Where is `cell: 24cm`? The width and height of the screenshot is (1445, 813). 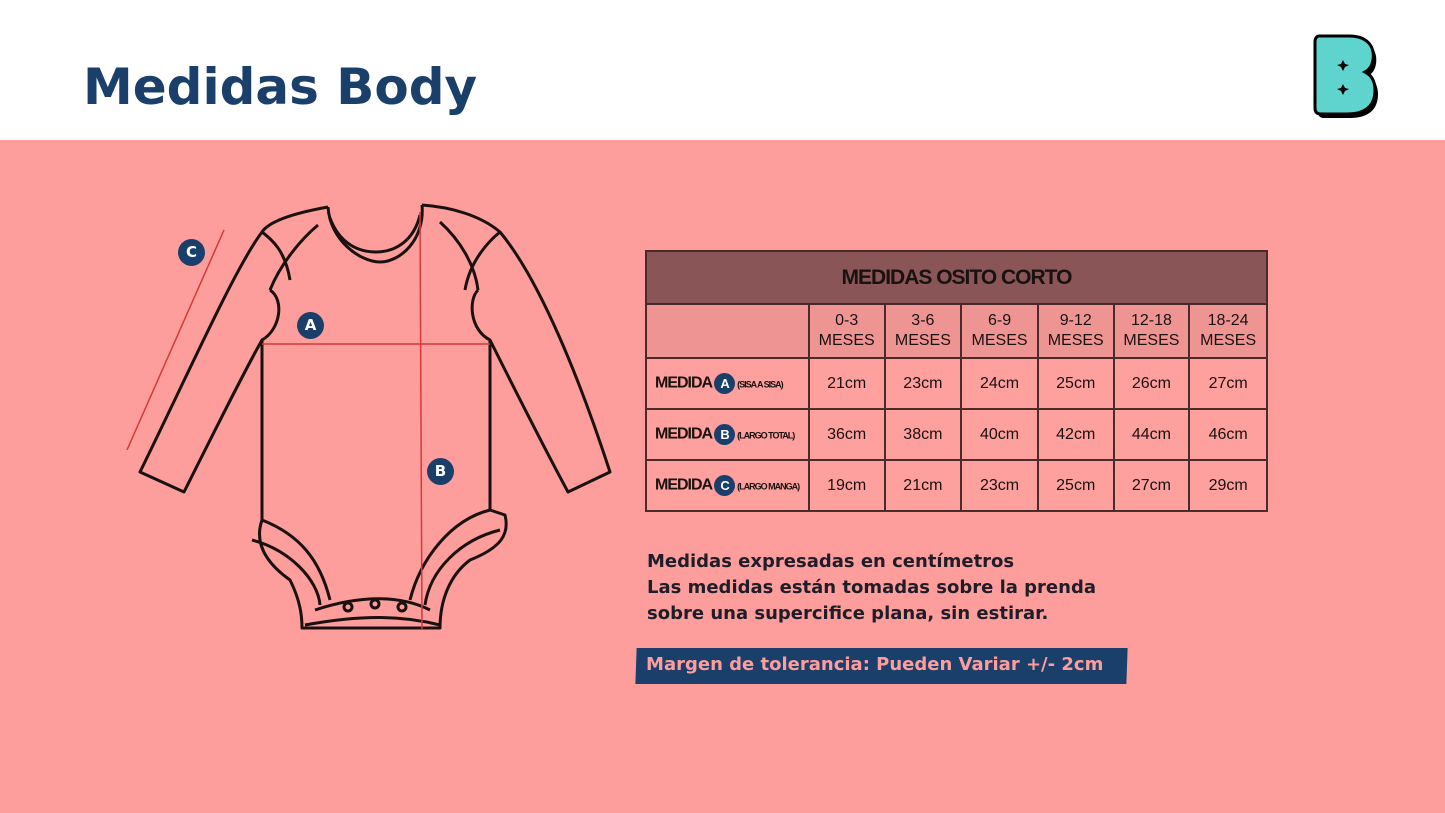
cell: 24cm is located at coordinates (999, 383).